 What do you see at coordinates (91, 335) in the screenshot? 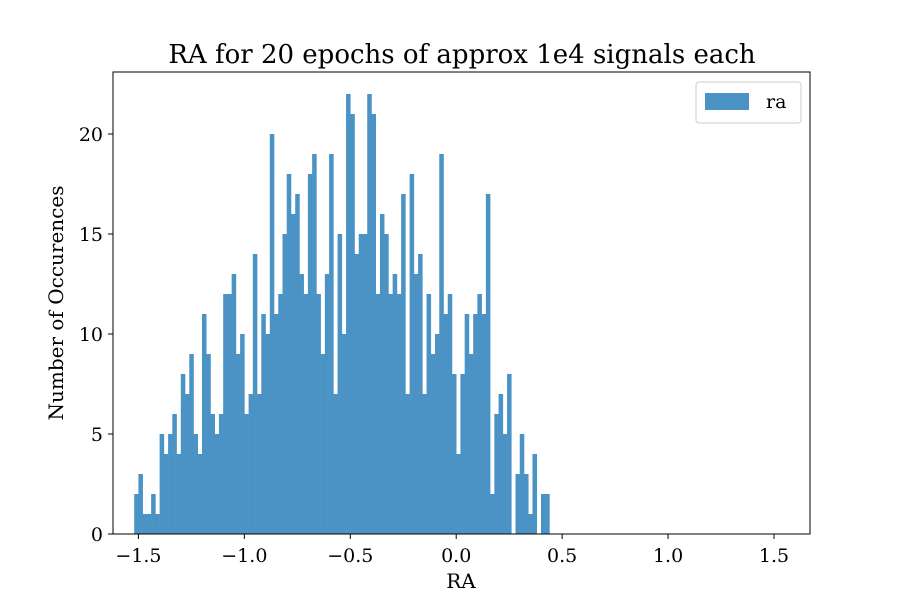
I see `y-tick-label: 10` at bounding box center [91, 335].